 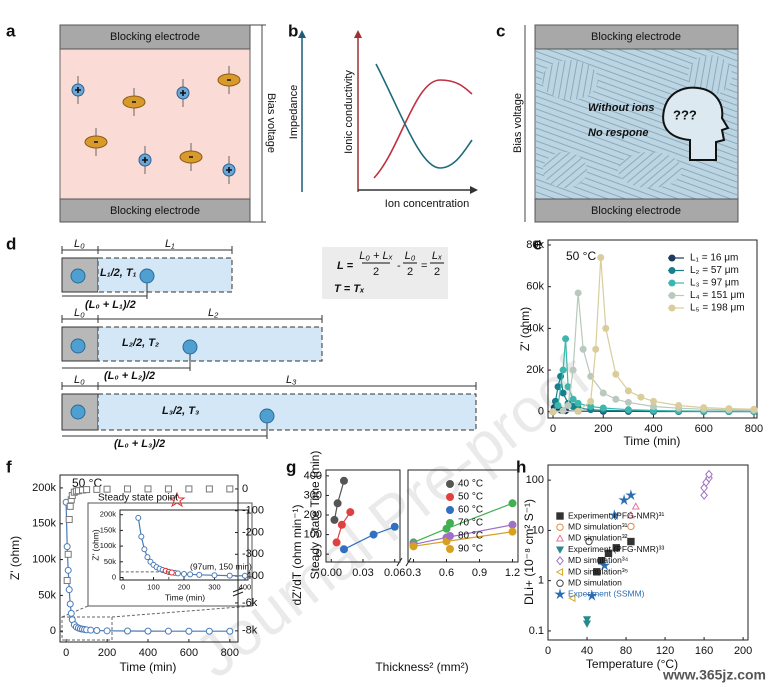 What do you see at coordinates (79, 380) in the screenshot?
I see `dim-label: L₀` at bounding box center [79, 380].